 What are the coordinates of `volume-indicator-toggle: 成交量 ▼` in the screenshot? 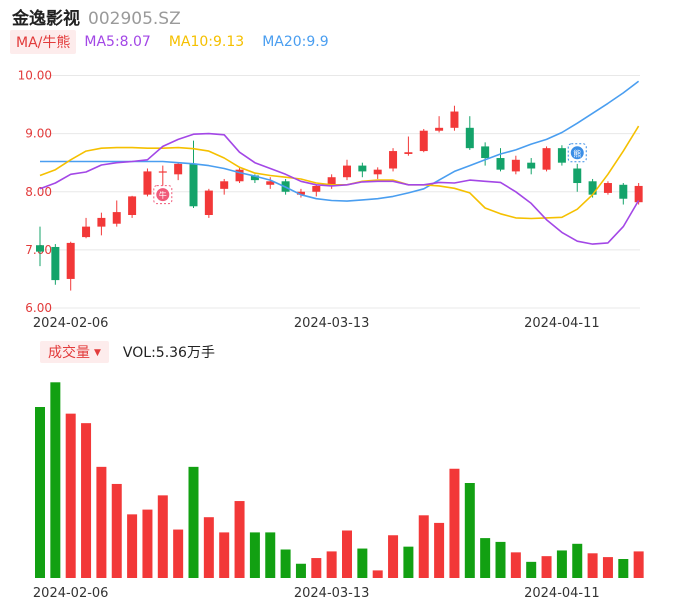 It's located at (74, 352).